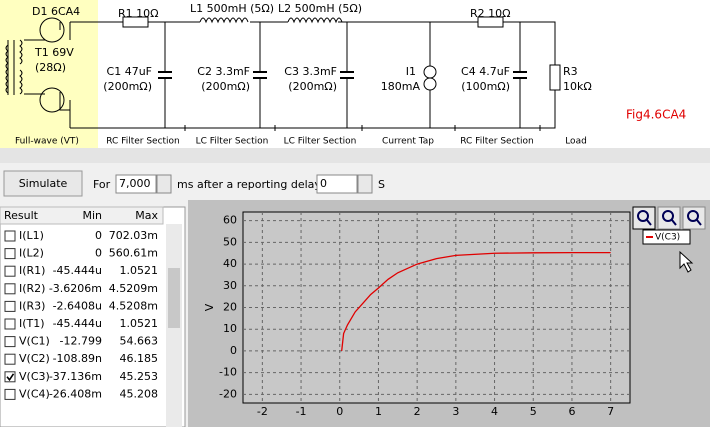 The height and width of the screenshot is (427, 710). Describe the element at coordinates (174, 298) in the screenshot. I see `scroll-thumb` at that location.